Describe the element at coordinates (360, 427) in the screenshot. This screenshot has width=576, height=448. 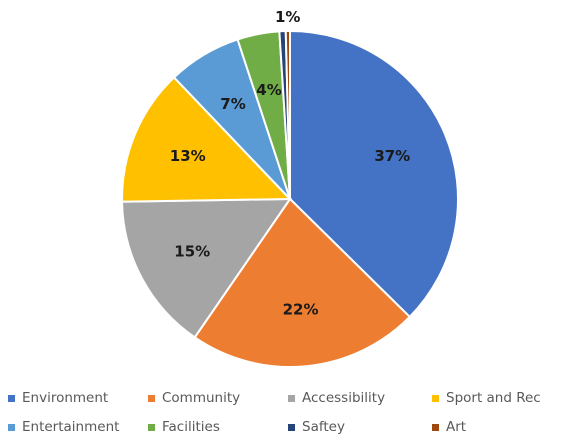
I see `legend-item-saftey: Saftey` at that location.